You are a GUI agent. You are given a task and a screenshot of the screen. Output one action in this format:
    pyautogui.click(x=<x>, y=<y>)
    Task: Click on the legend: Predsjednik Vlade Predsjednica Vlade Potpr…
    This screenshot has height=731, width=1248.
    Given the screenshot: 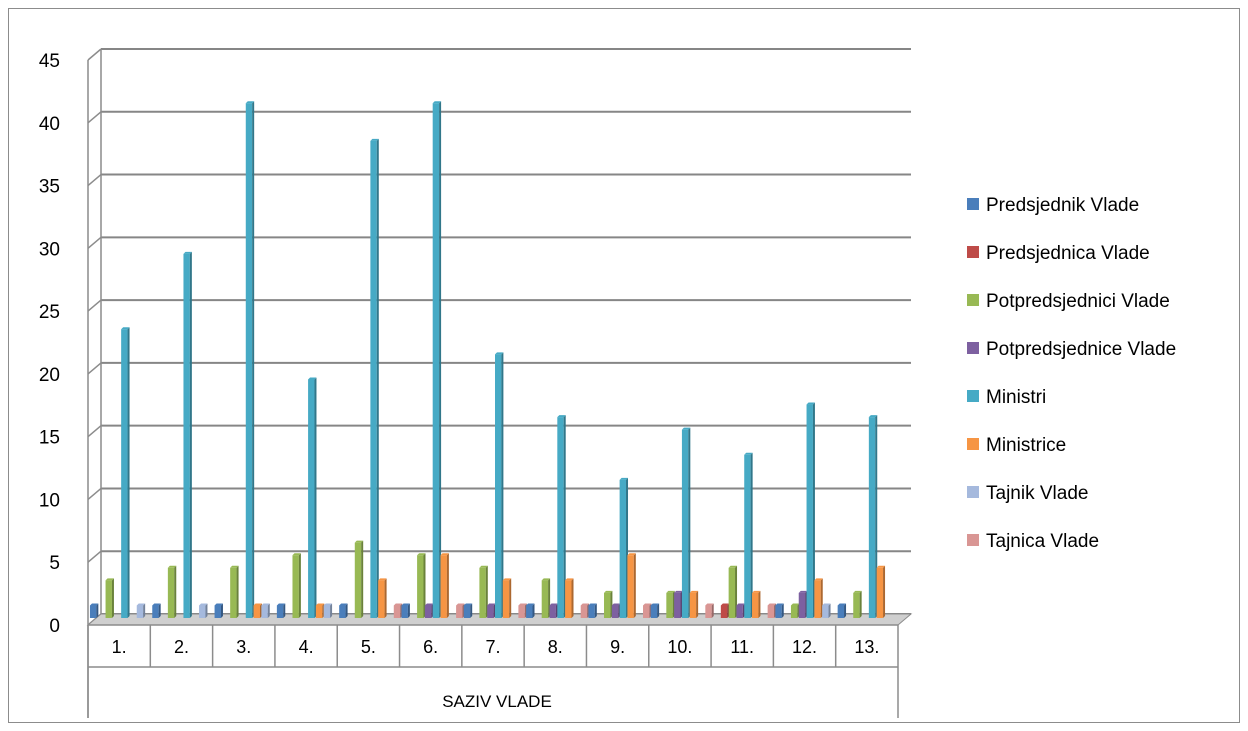 What is the action you would take?
    pyautogui.click(x=1071, y=373)
    